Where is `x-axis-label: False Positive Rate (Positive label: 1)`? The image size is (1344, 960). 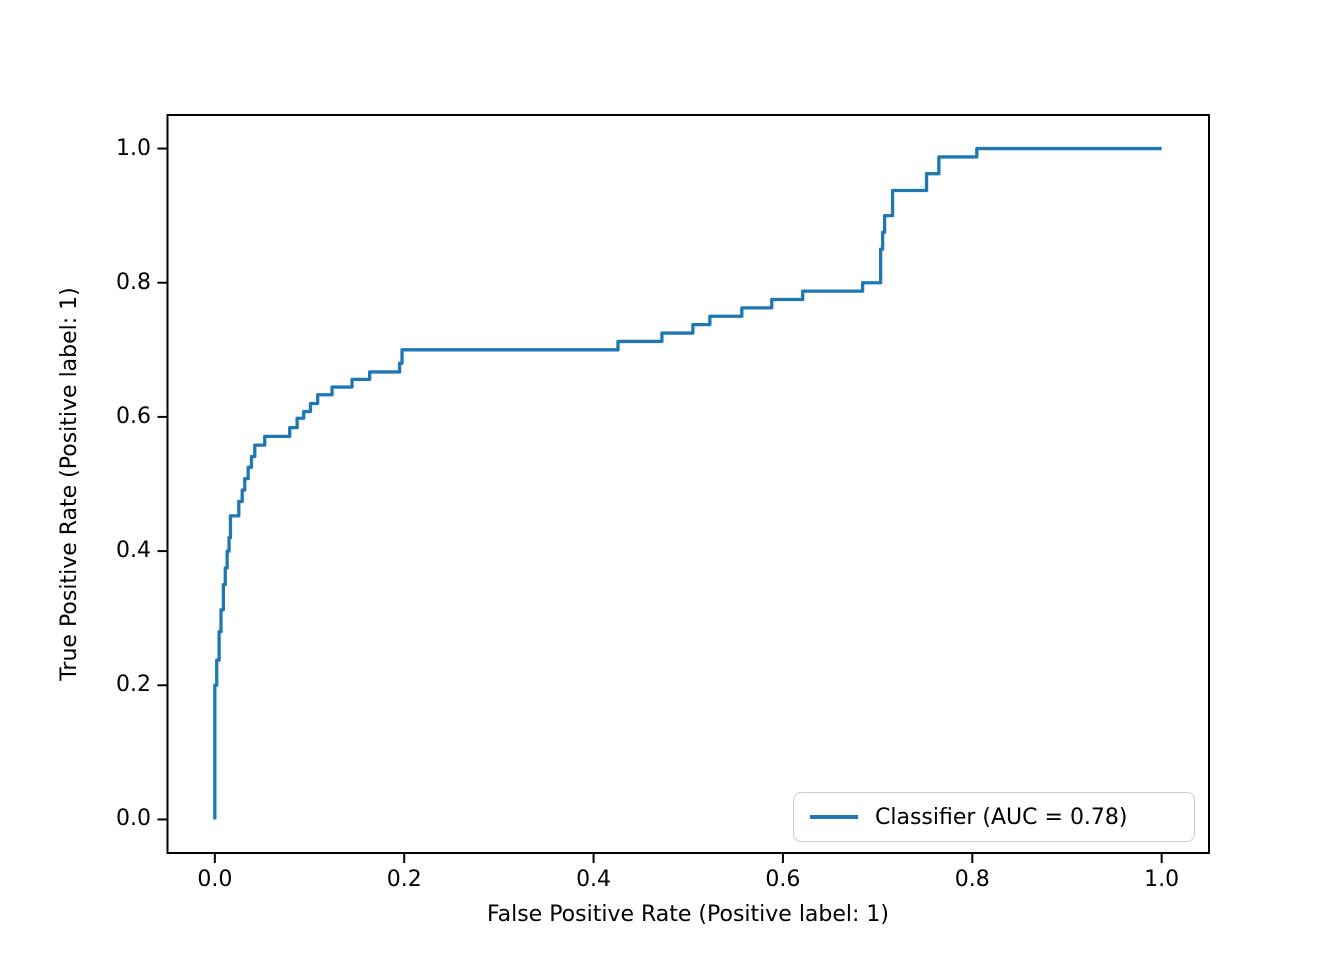
x-axis-label: False Positive Rate (Positive label: 1) is located at coordinates (688, 914).